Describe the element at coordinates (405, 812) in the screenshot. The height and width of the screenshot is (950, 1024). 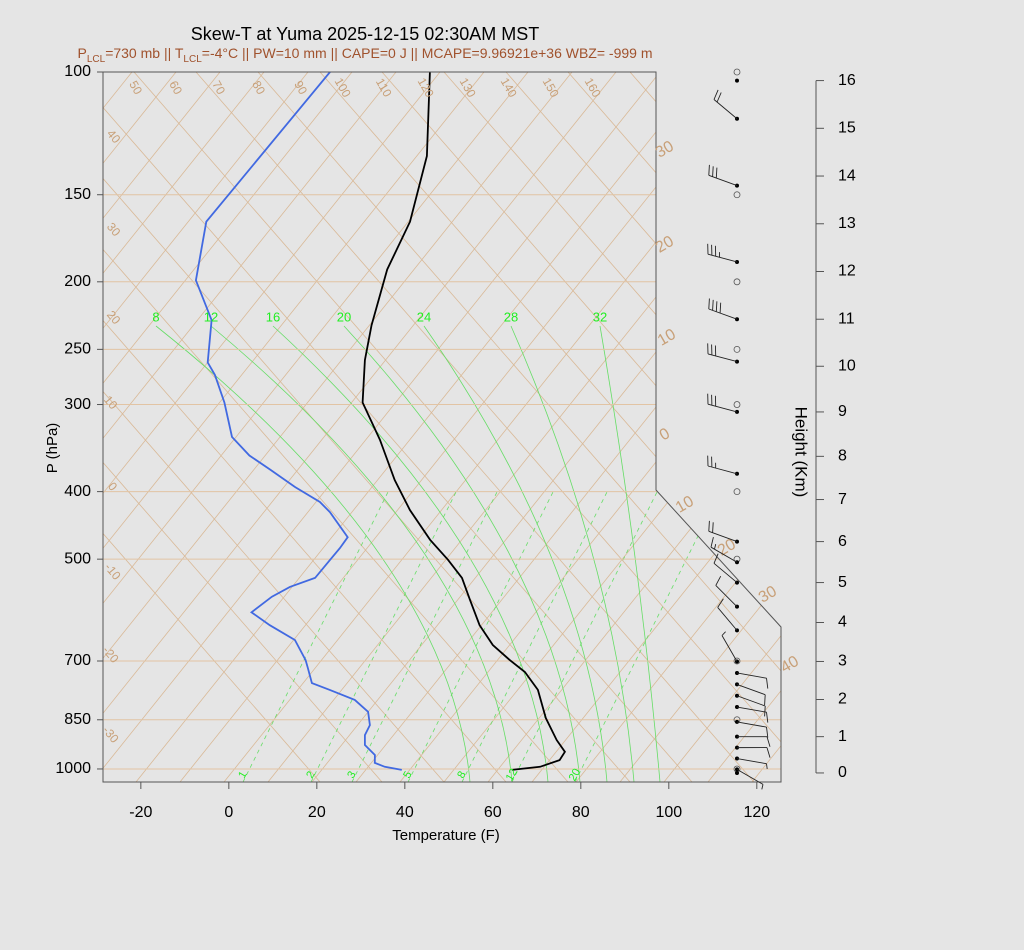
I see `x-tick-label: 40` at that location.